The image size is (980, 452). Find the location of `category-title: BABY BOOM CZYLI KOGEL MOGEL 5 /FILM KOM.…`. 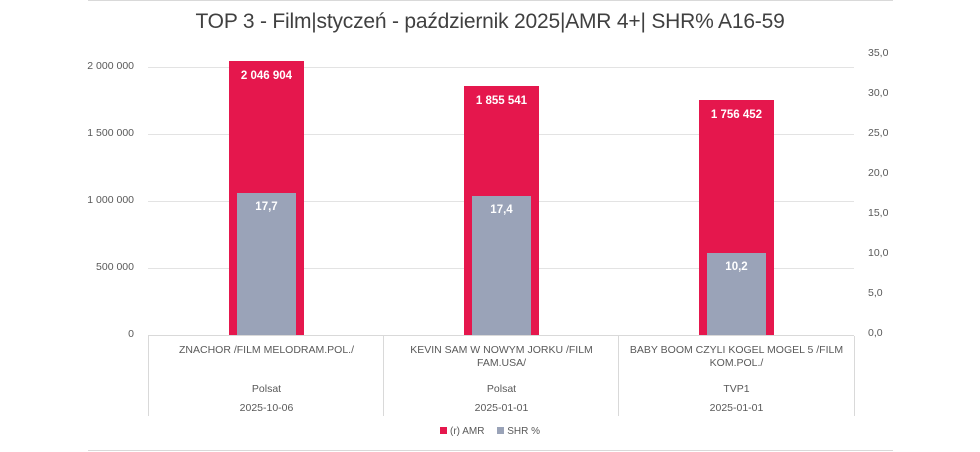

category-title: BABY BOOM CZYLI KOGEL MOGEL 5 /FILM KOM.… is located at coordinates (736, 356).